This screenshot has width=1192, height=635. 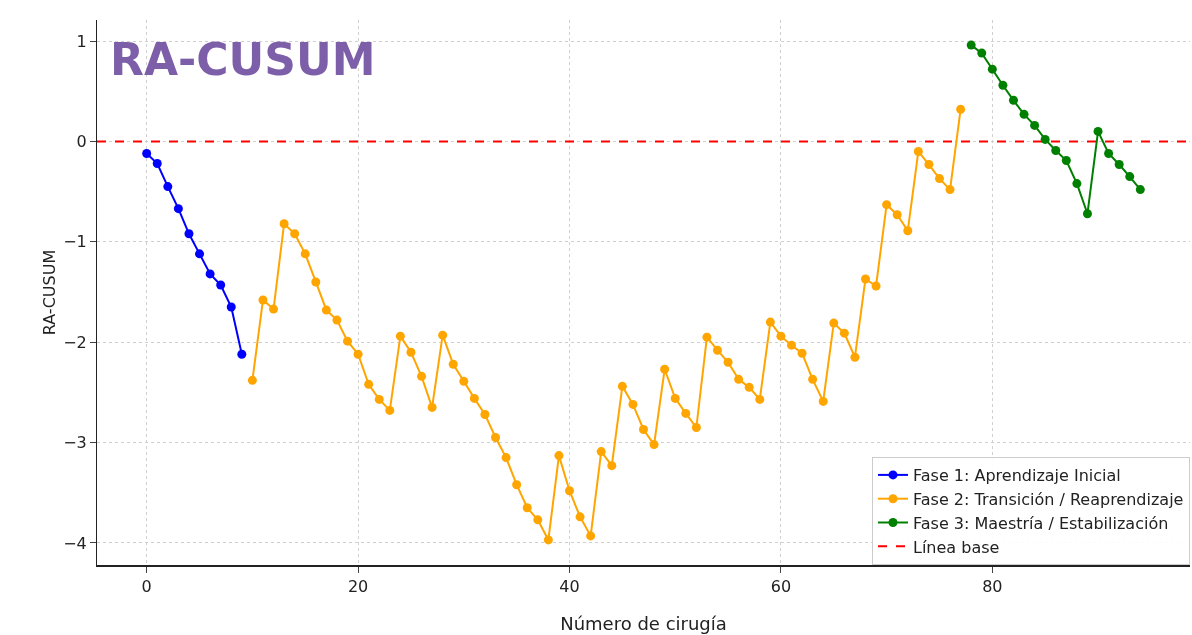 What do you see at coordinates (956, 547) in the screenshot?
I see `legend-label: Línea base` at bounding box center [956, 547].